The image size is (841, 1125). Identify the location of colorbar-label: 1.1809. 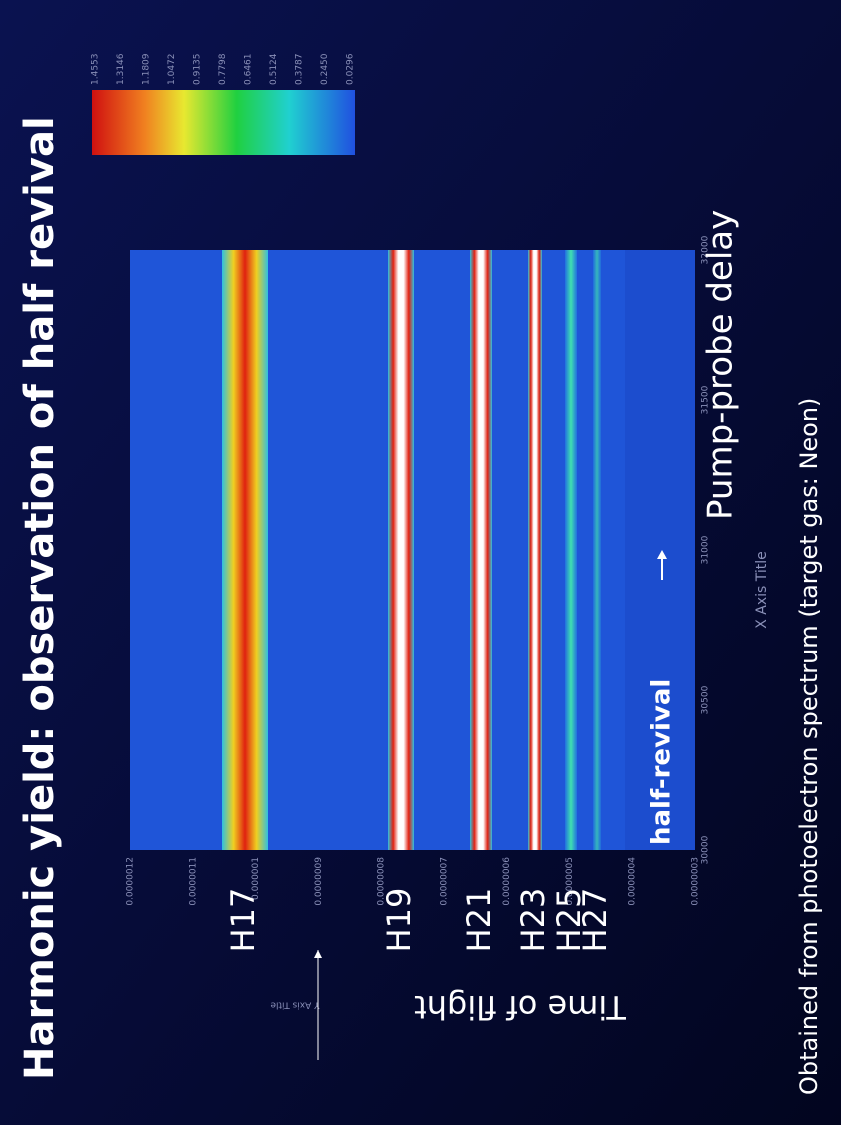
(147, 69).